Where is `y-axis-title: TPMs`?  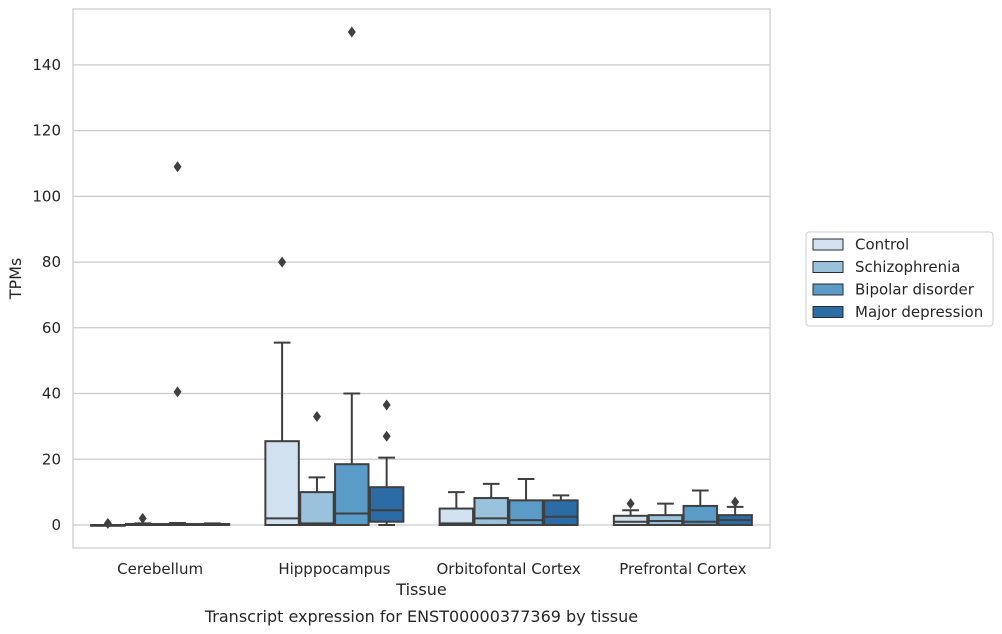 y-axis-title: TPMs is located at coordinates (15, 279).